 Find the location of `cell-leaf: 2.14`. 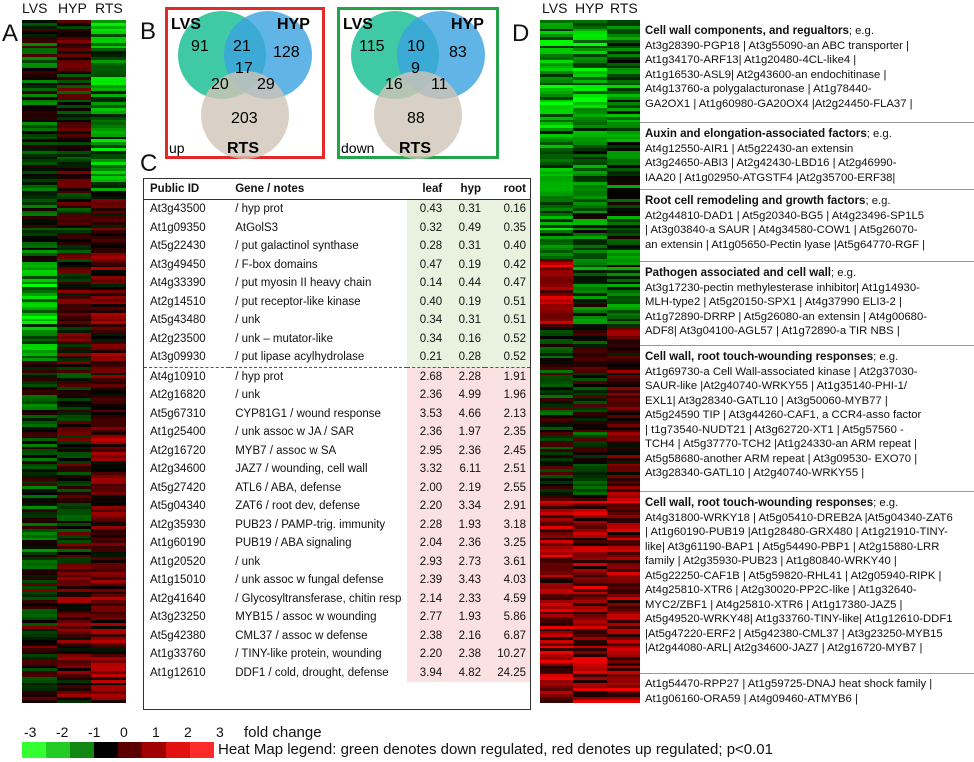

cell-leaf: 2.14 is located at coordinates (427, 598).